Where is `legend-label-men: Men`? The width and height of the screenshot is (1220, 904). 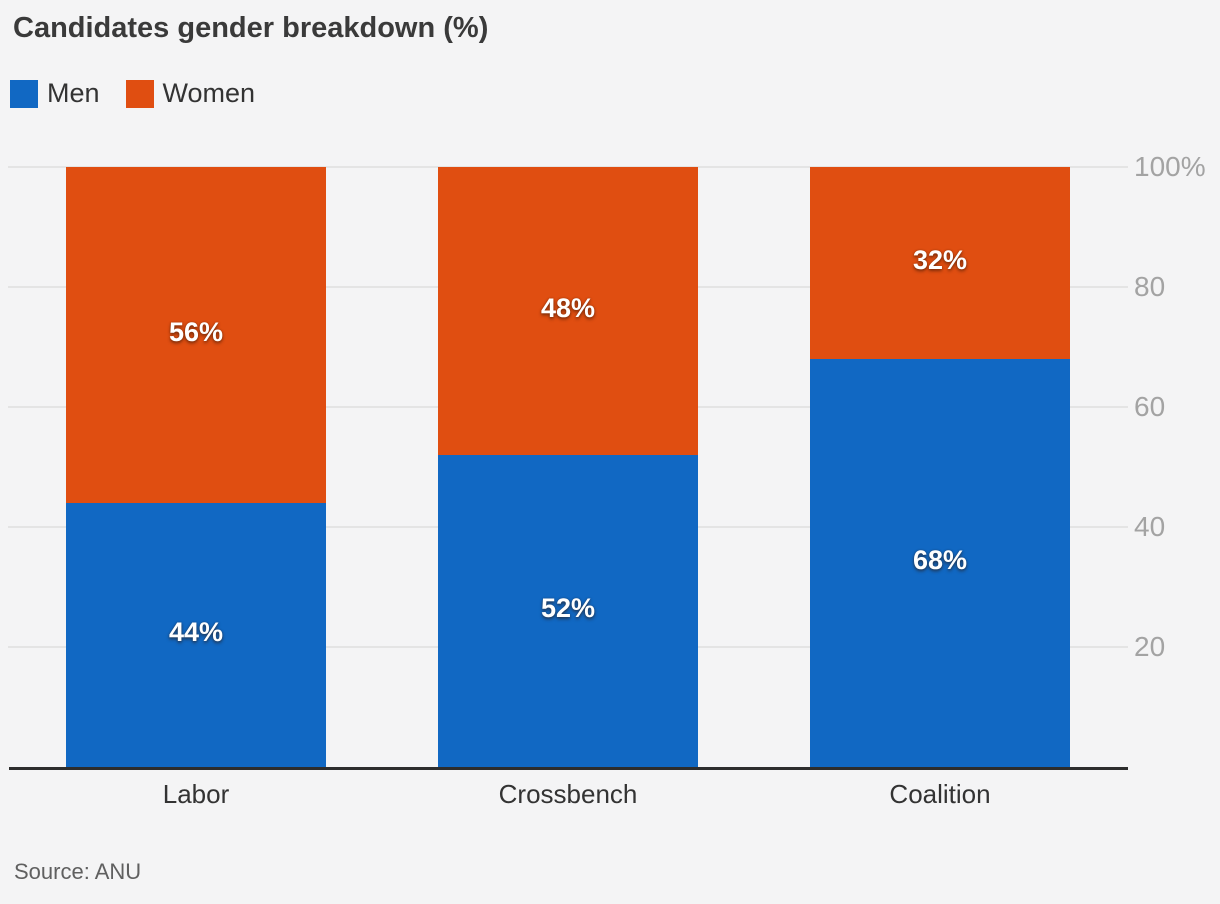 legend-label-men: Men is located at coordinates (73, 93).